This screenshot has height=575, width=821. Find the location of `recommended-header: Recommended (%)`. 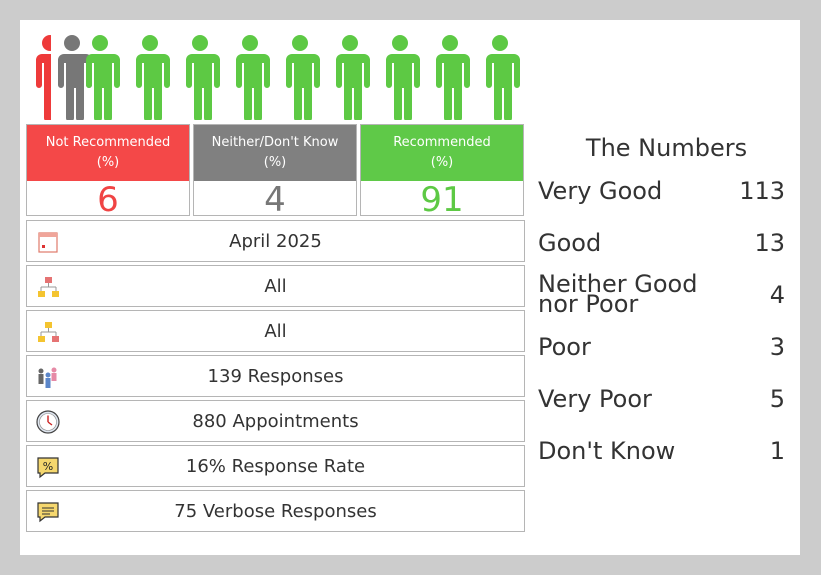

recommended-header: Recommended (%) is located at coordinates (442, 153).